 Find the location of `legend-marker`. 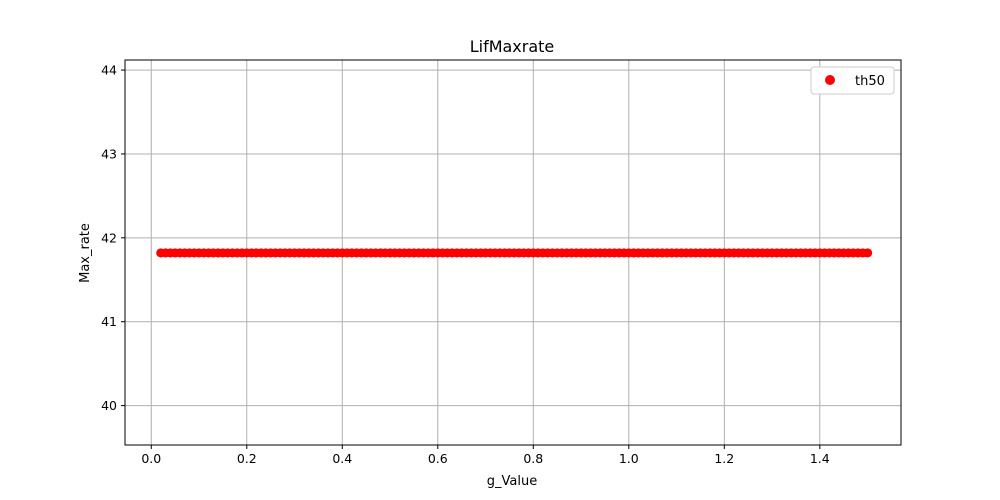

legend-marker is located at coordinates (830, 80).